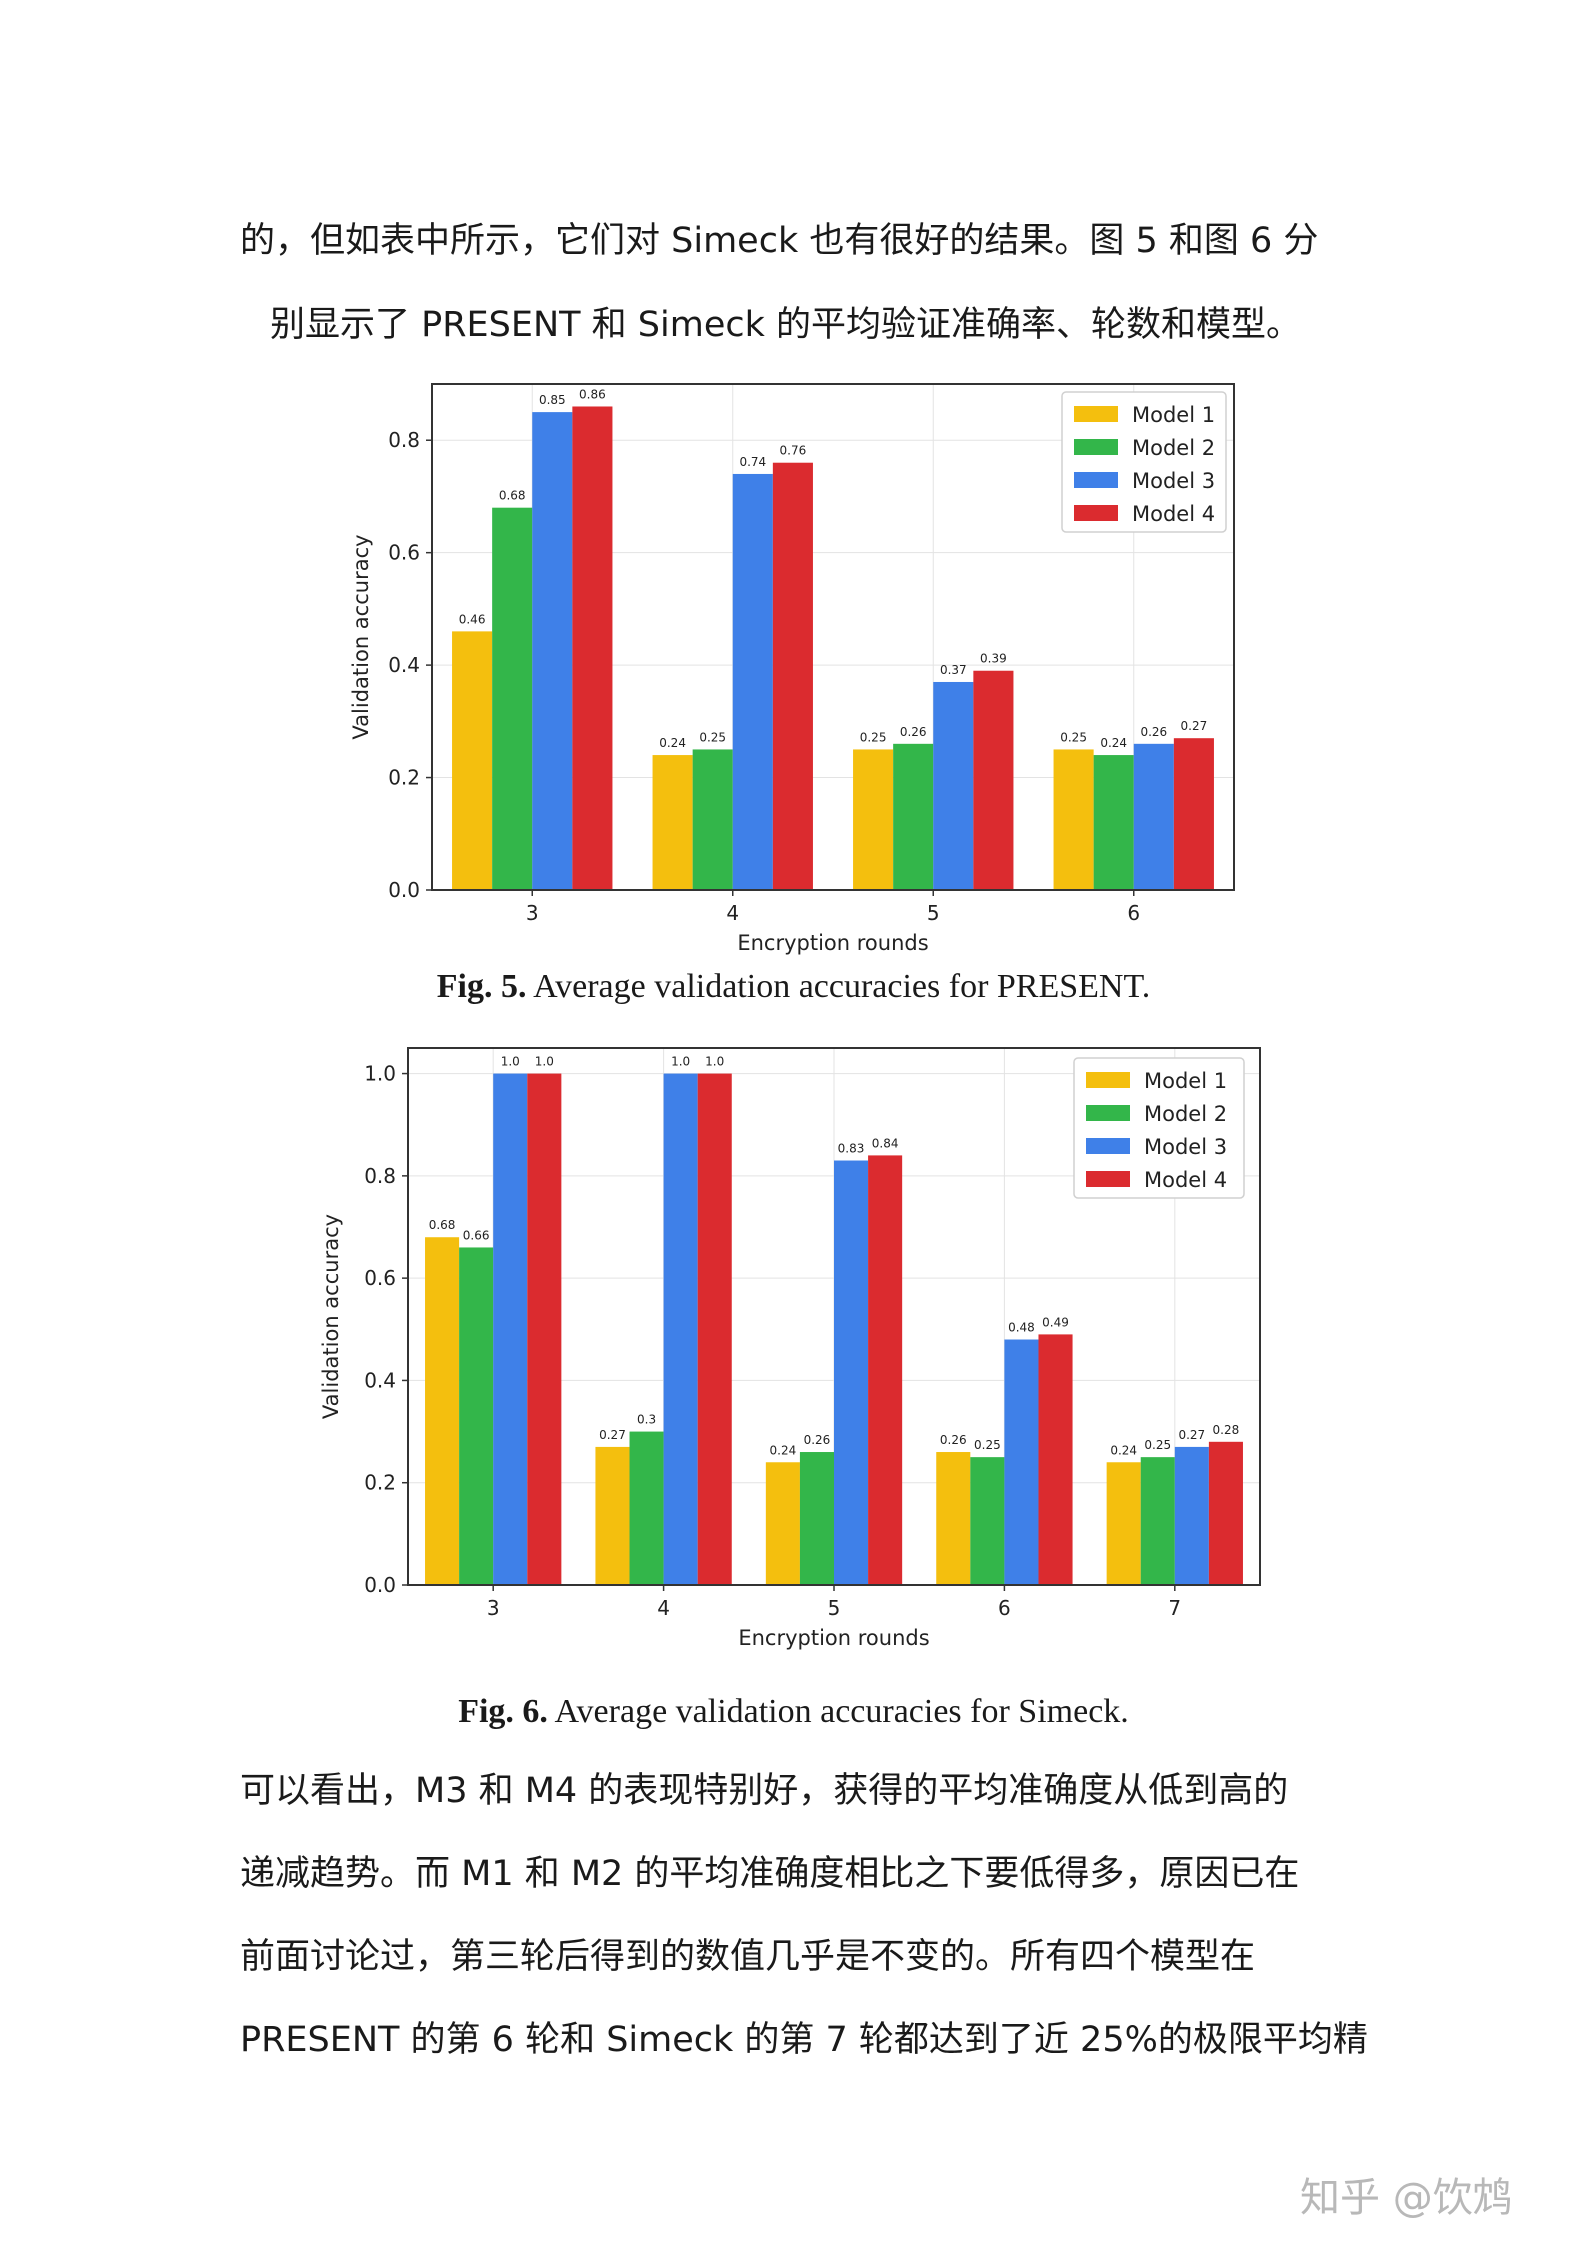 Image resolution: width=1587 pixels, height=2245 pixels. I want to click on legend-label: Model 3, so click(1185, 1147).